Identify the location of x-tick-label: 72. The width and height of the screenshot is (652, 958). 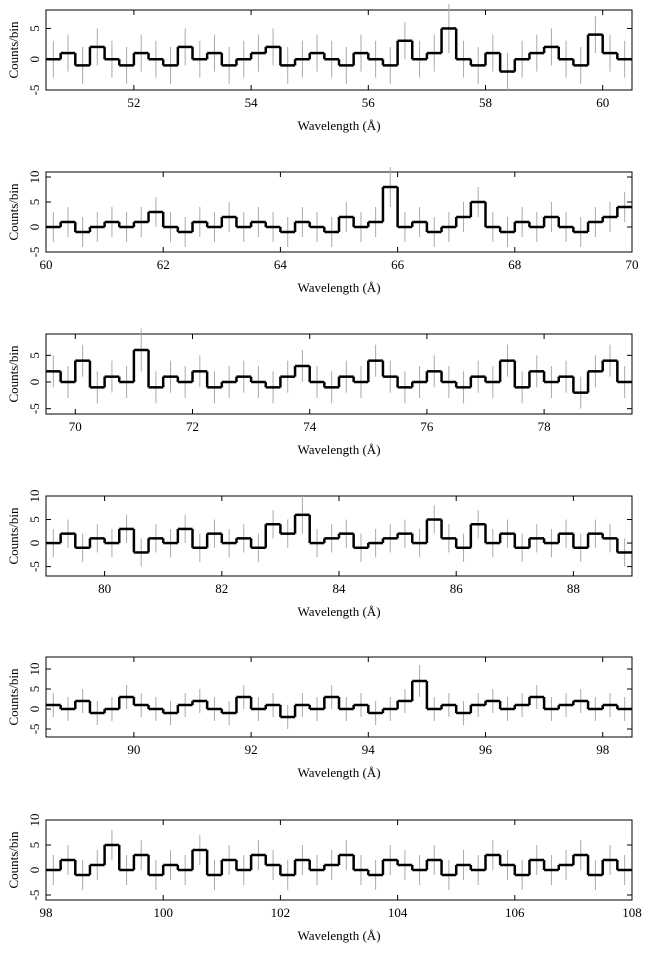
(192, 426).